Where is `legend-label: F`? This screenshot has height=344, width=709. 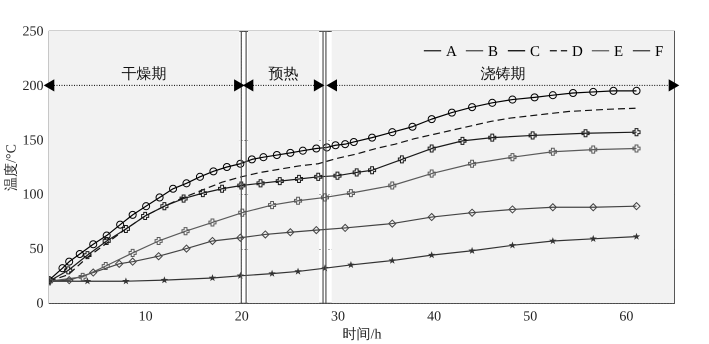 legend-label: F is located at coordinates (659, 52).